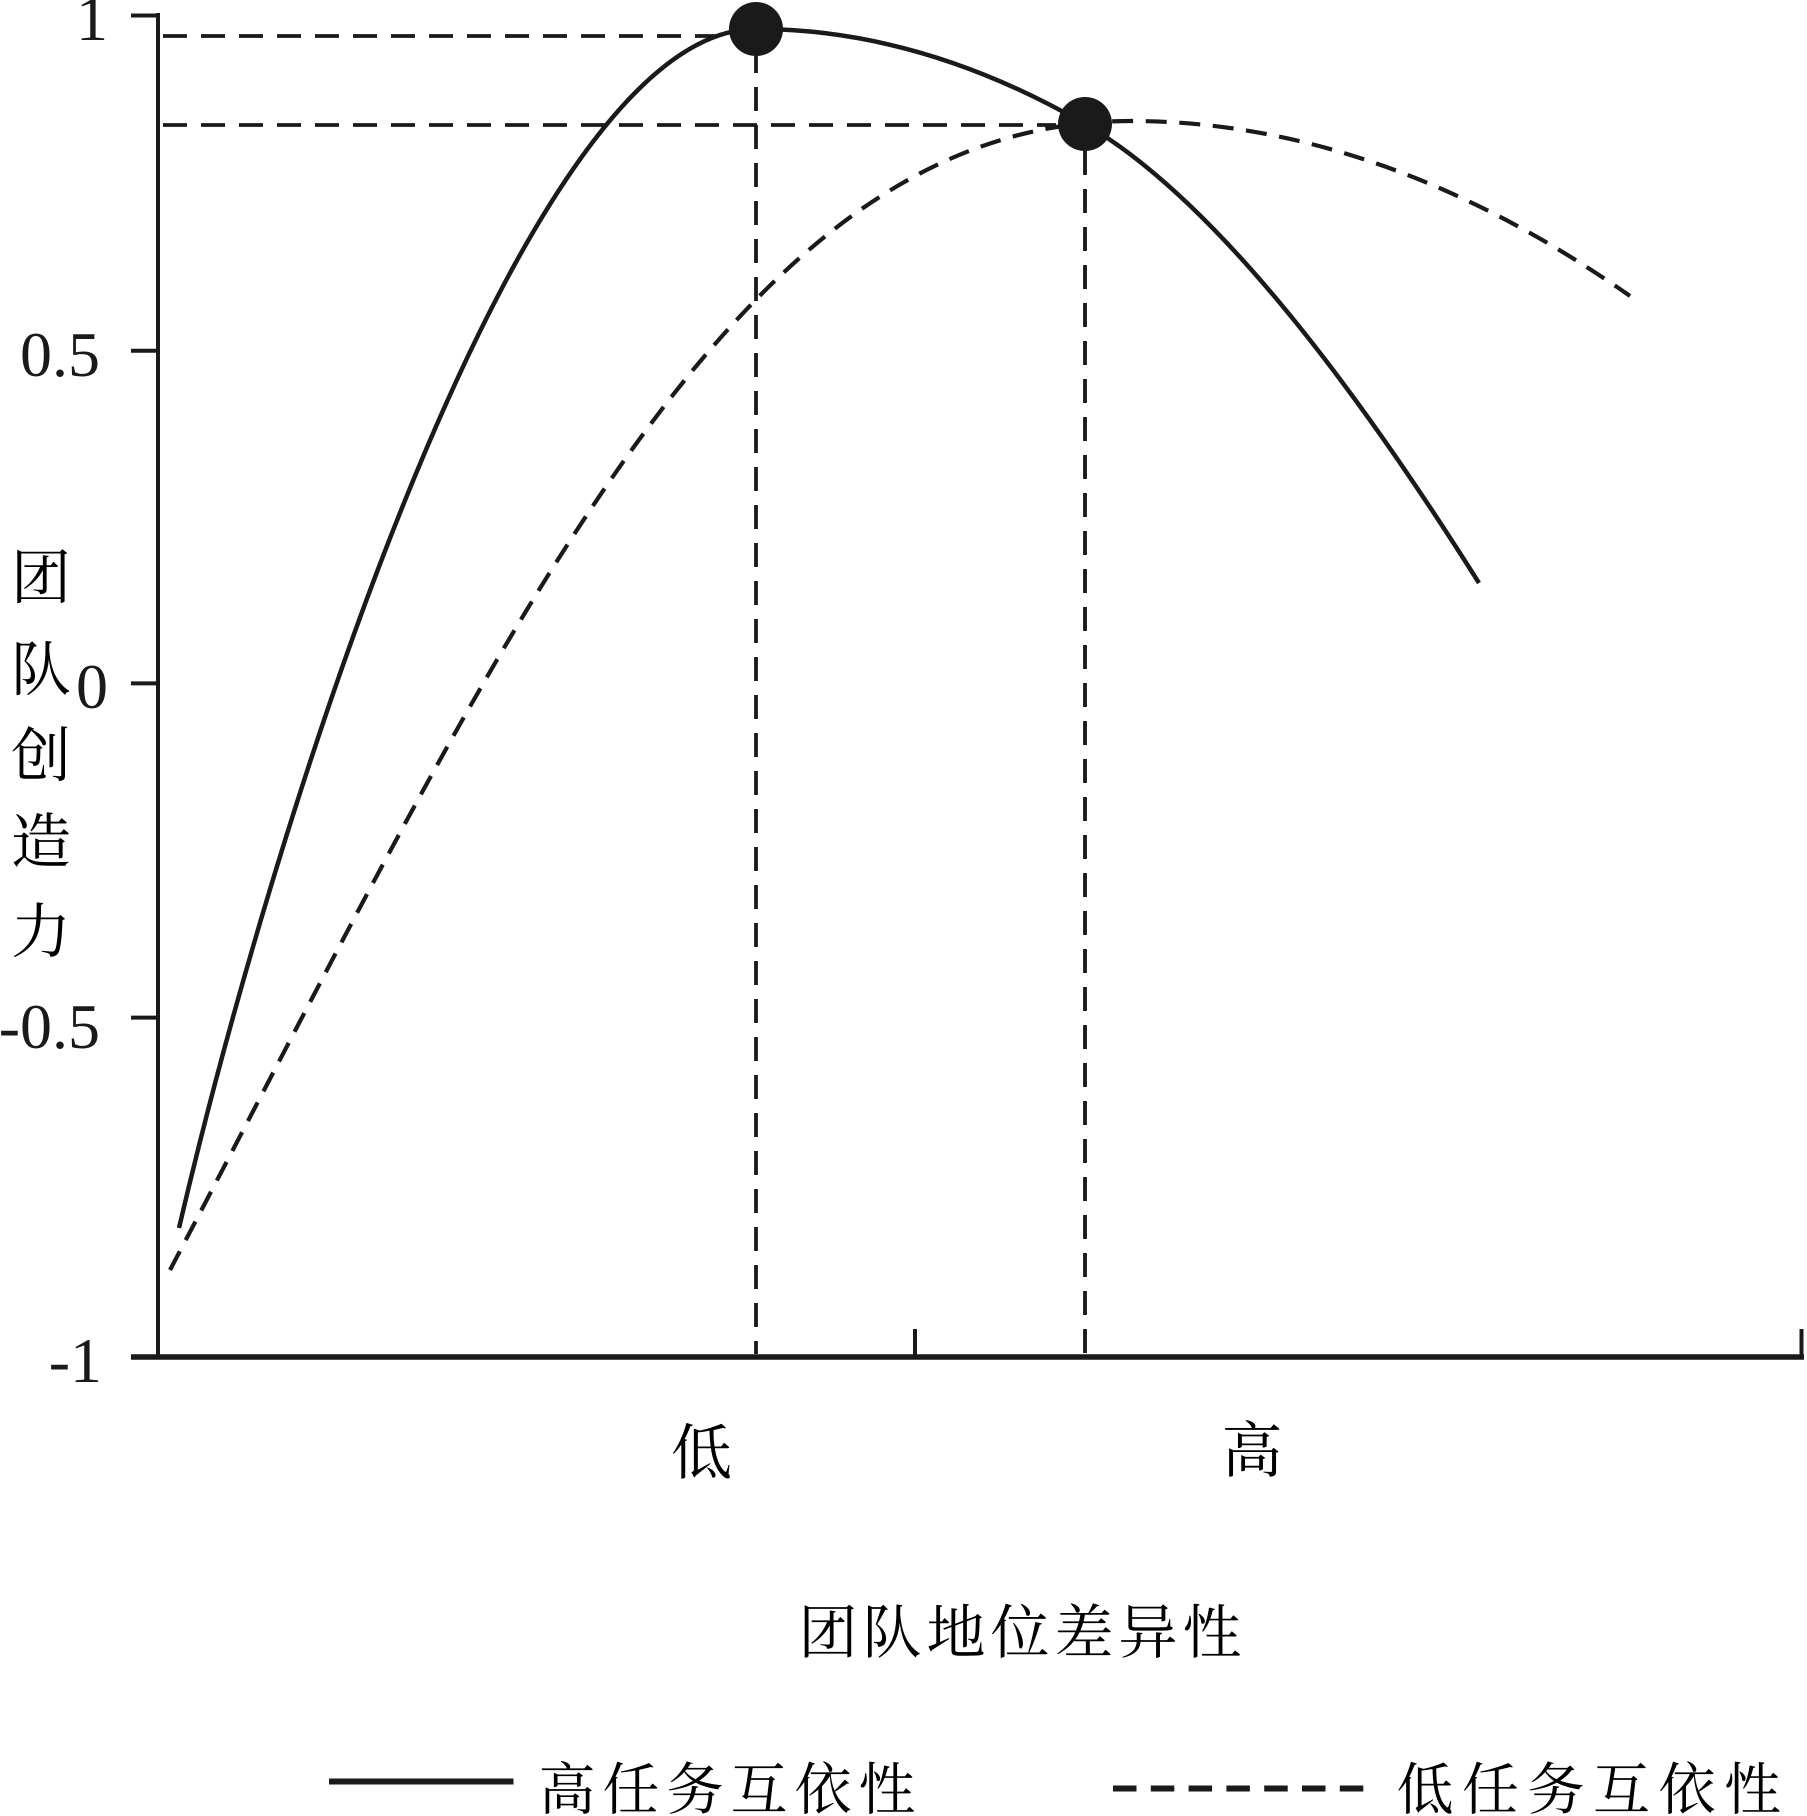 The height and width of the screenshot is (1816, 1807). What do you see at coordinates (50, 1026) in the screenshot?
I see `svg-text: -0.5` at bounding box center [50, 1026].